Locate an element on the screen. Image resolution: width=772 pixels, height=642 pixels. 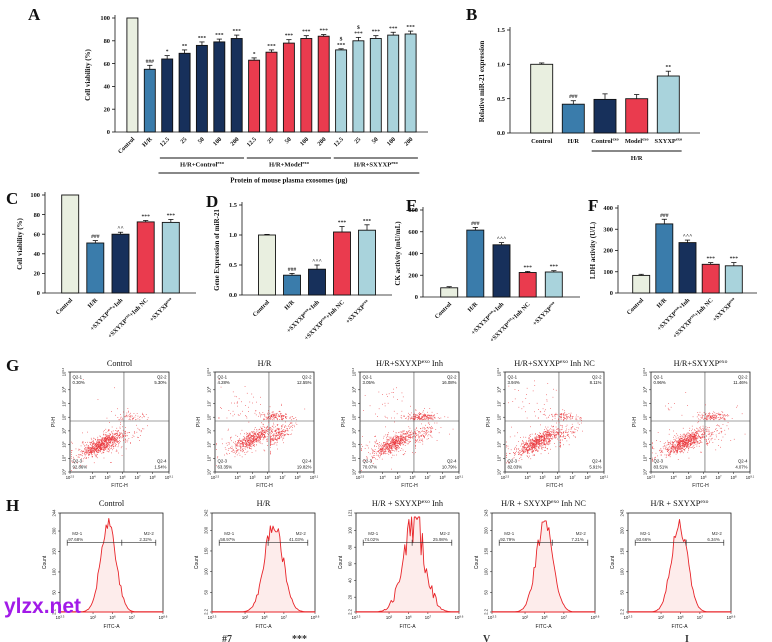
y-tick-label: 10⁶ is located at coordinates (499, 417).